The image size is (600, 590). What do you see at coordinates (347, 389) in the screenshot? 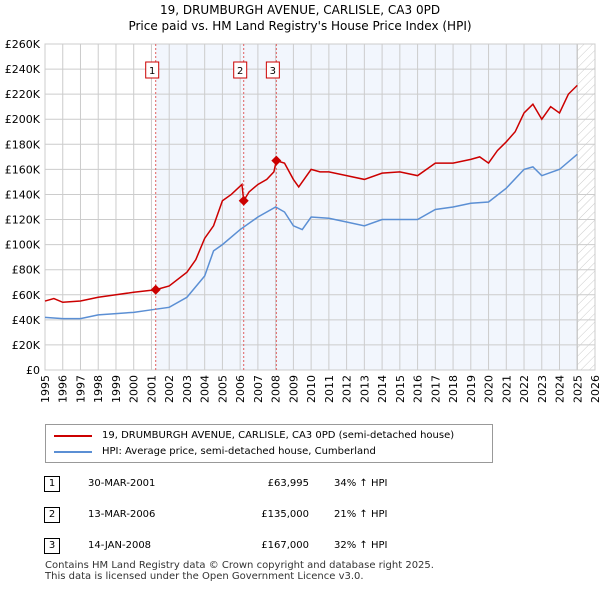
I see `x-tick-label: 2012` at bounding box center [347, 389].